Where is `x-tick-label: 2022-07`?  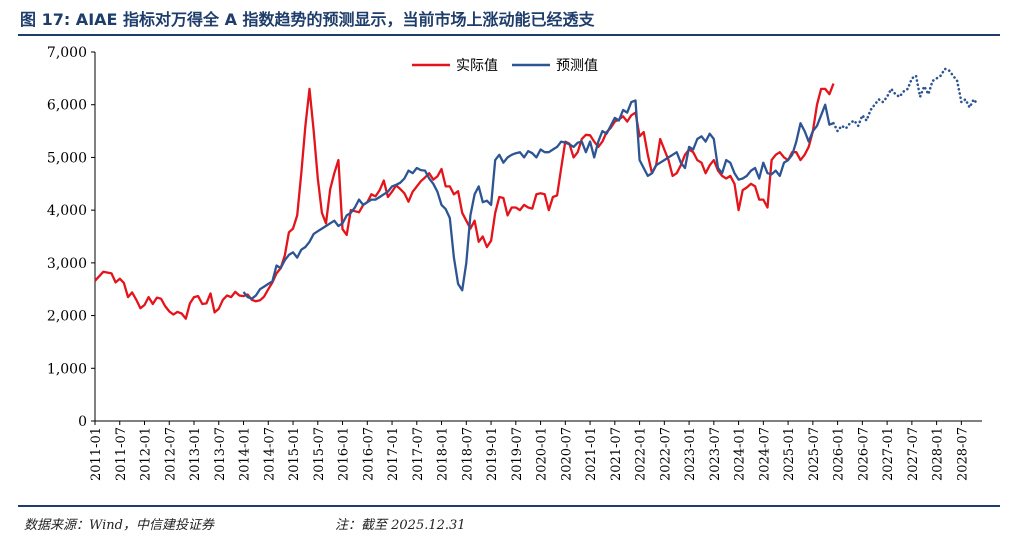
x-tick-label: 2022-07 is located at coordinates (665, 454).